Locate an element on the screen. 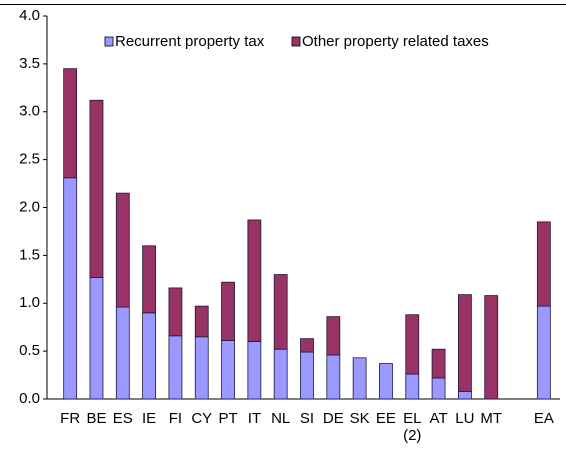 The image size is (566, 454). x-tick-label: IT is located at coordinates (254, 418).